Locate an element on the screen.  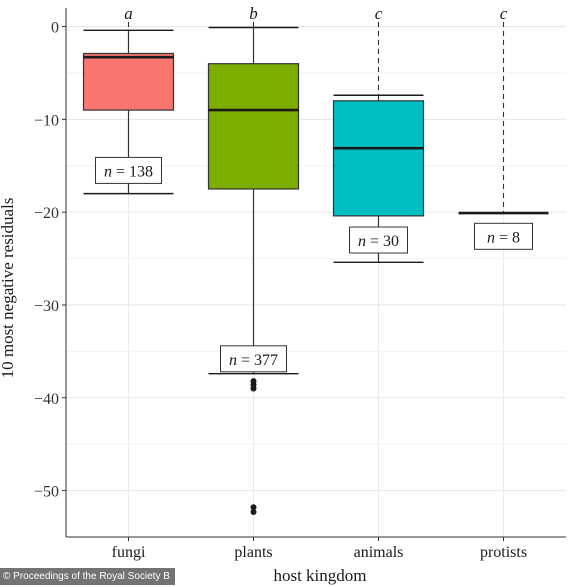
x-axis-title: host kingdom is located at coordinates (319, 575).